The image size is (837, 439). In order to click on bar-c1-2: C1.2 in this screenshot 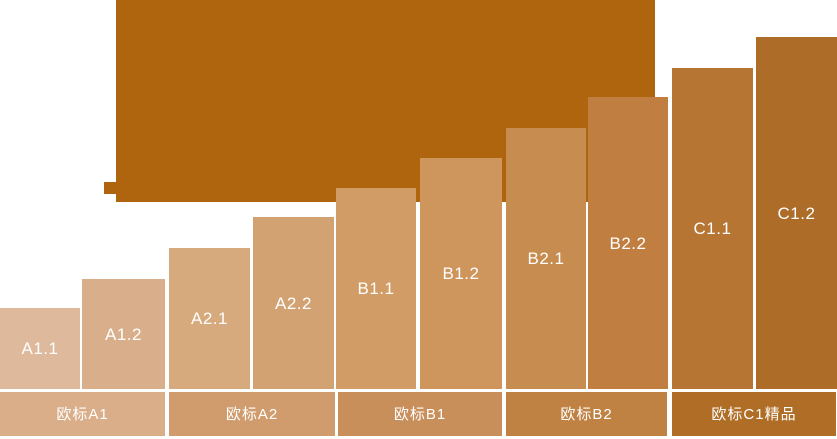, I will do `click(796, 213)`.